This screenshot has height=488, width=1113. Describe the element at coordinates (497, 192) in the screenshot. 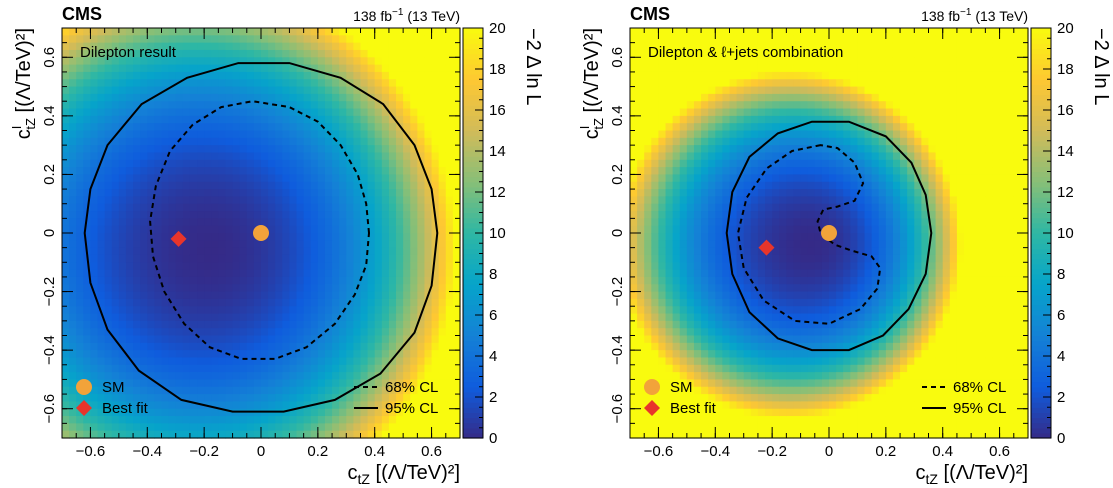

I see `colorbar-tick-label: 12` at that location.